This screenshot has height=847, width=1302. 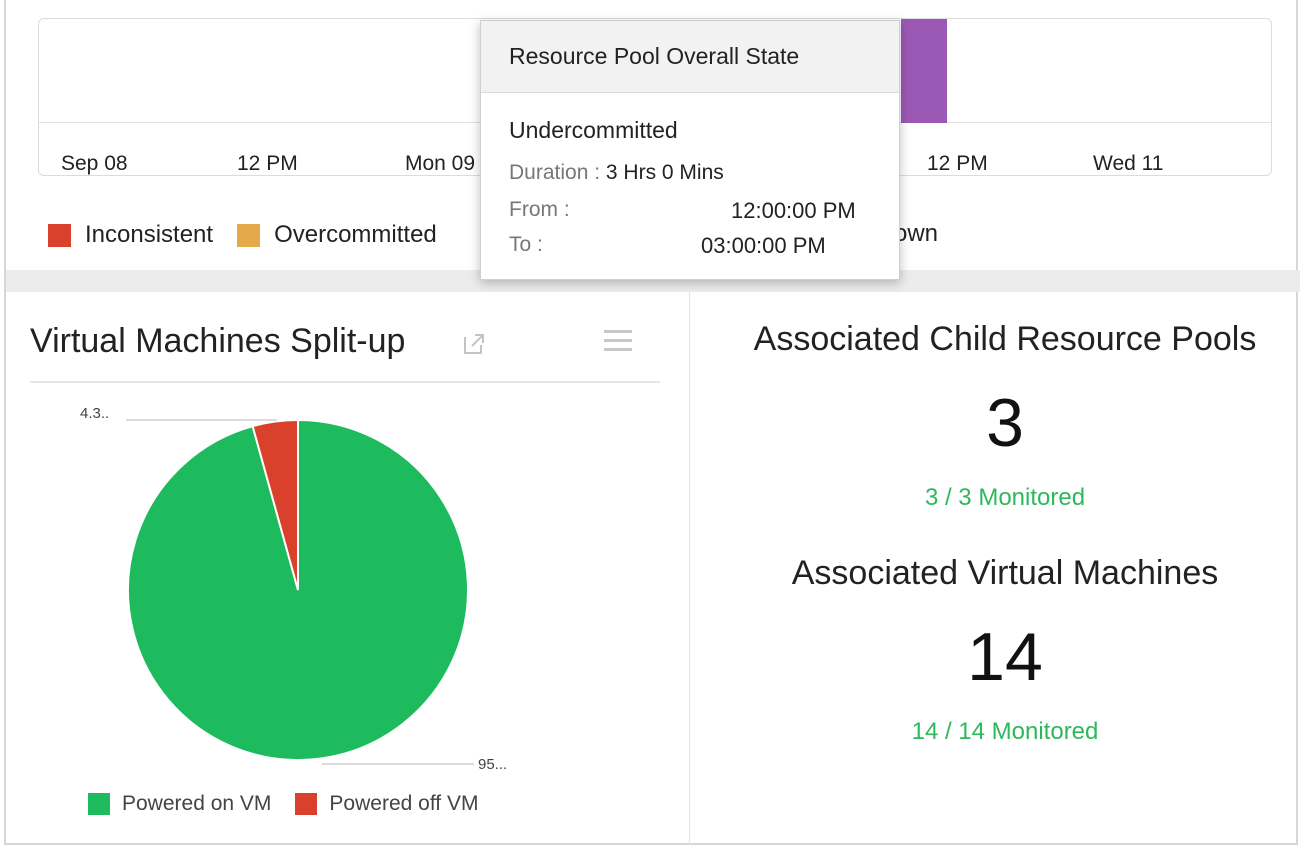 I want to click on child-pools-monitored: 3 / 3 Monitored, so click(x=1005, y=497).